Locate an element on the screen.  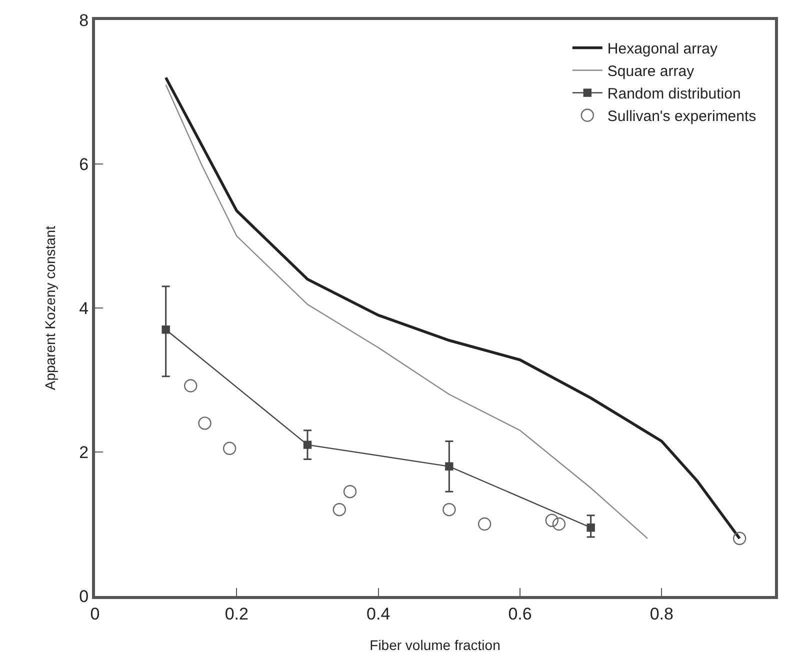
y-axis-title: Apparent Kozeny constant is located at coordinates (50, 308).